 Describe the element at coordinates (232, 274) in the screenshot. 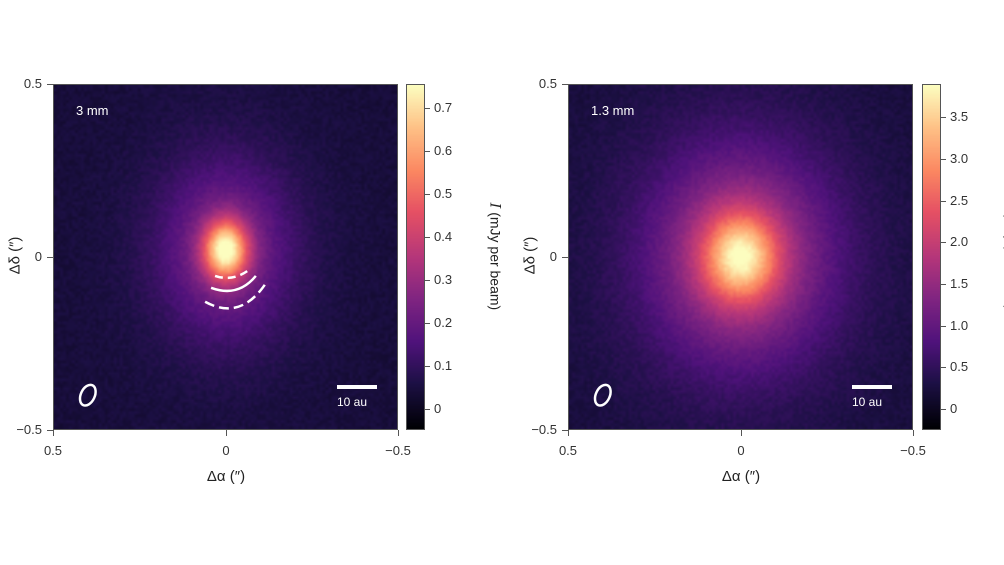

I see `inner-dashed-arc` at that location.